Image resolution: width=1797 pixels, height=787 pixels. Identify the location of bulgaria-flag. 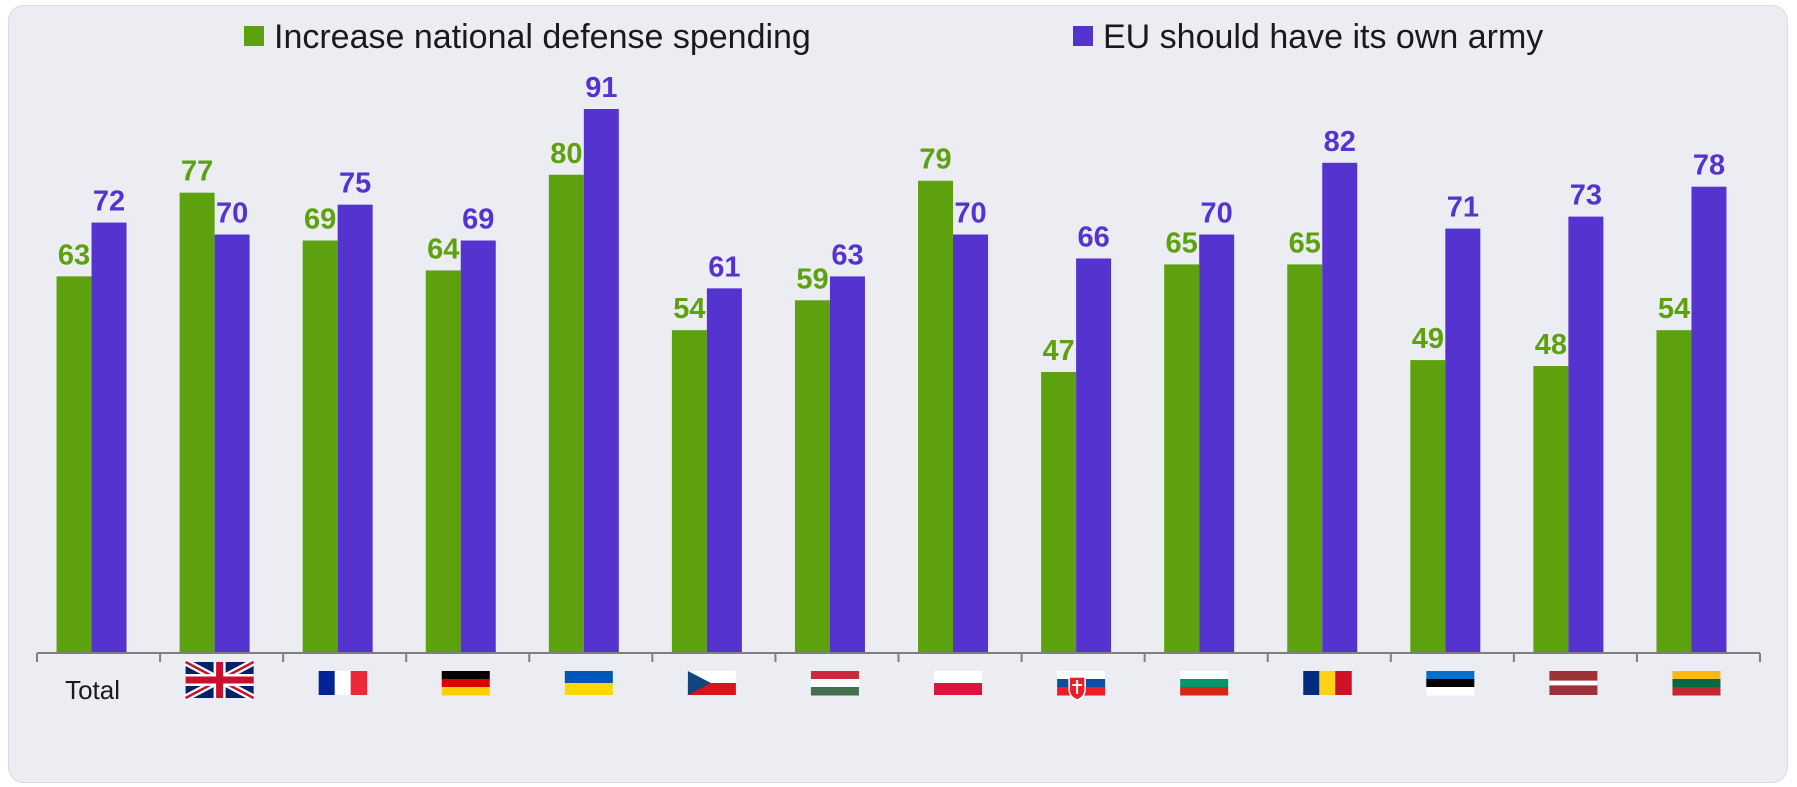
(1204, 683).